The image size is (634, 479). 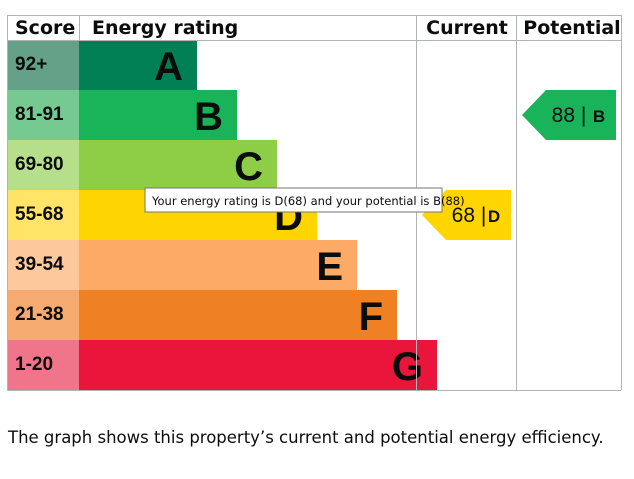 I want to click on potential-rating-arrow-value: 88 |, so click(x=569, y=115).